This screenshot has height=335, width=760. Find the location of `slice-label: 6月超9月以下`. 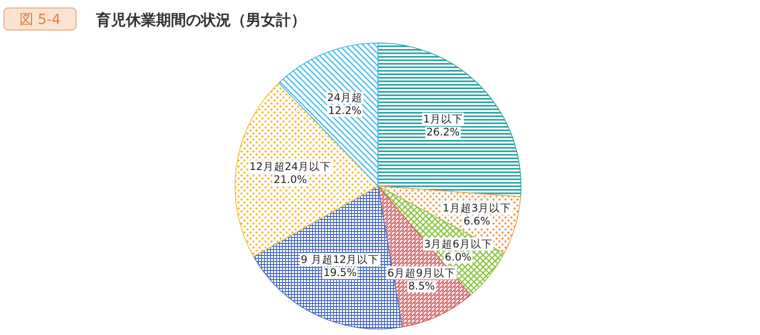

slice-label: 6月超9月以下 is located at coordinates (421, 273).